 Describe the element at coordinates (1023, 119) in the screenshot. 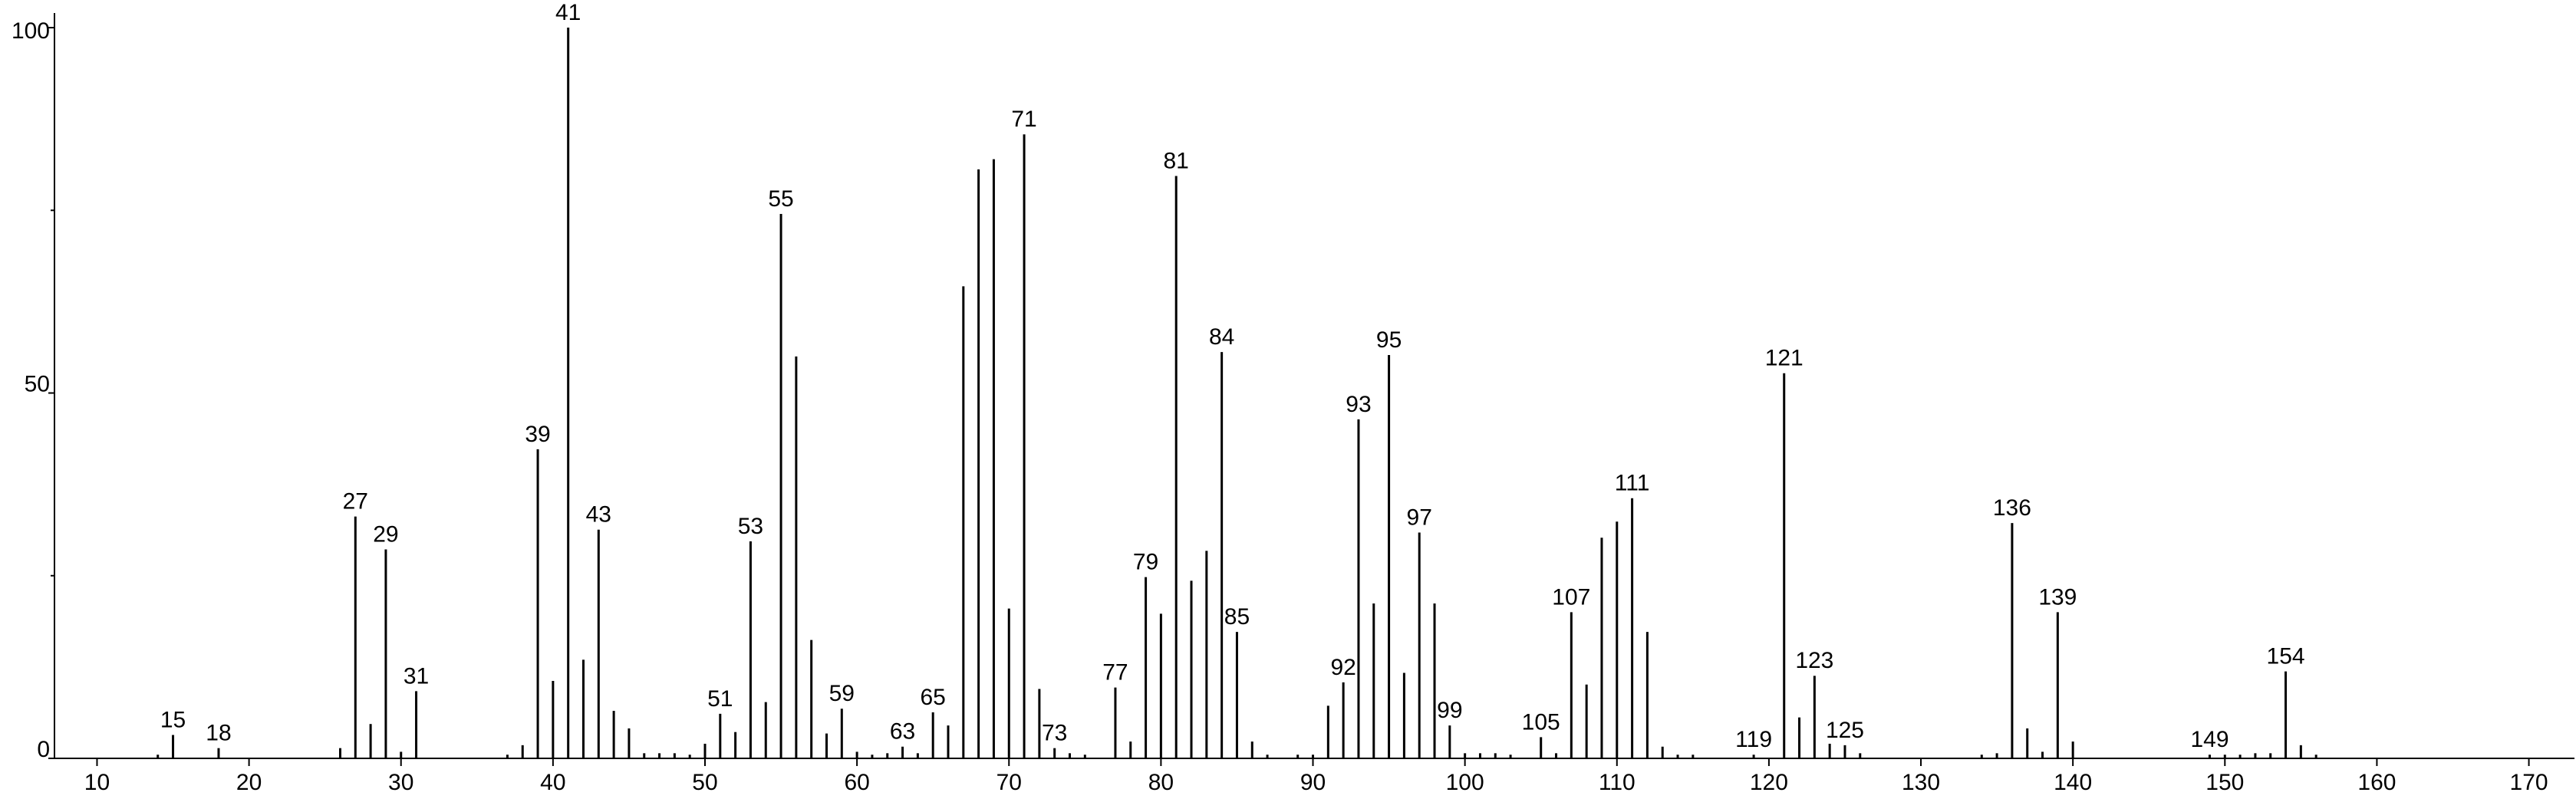

I see `peak-label: 71` at that location.